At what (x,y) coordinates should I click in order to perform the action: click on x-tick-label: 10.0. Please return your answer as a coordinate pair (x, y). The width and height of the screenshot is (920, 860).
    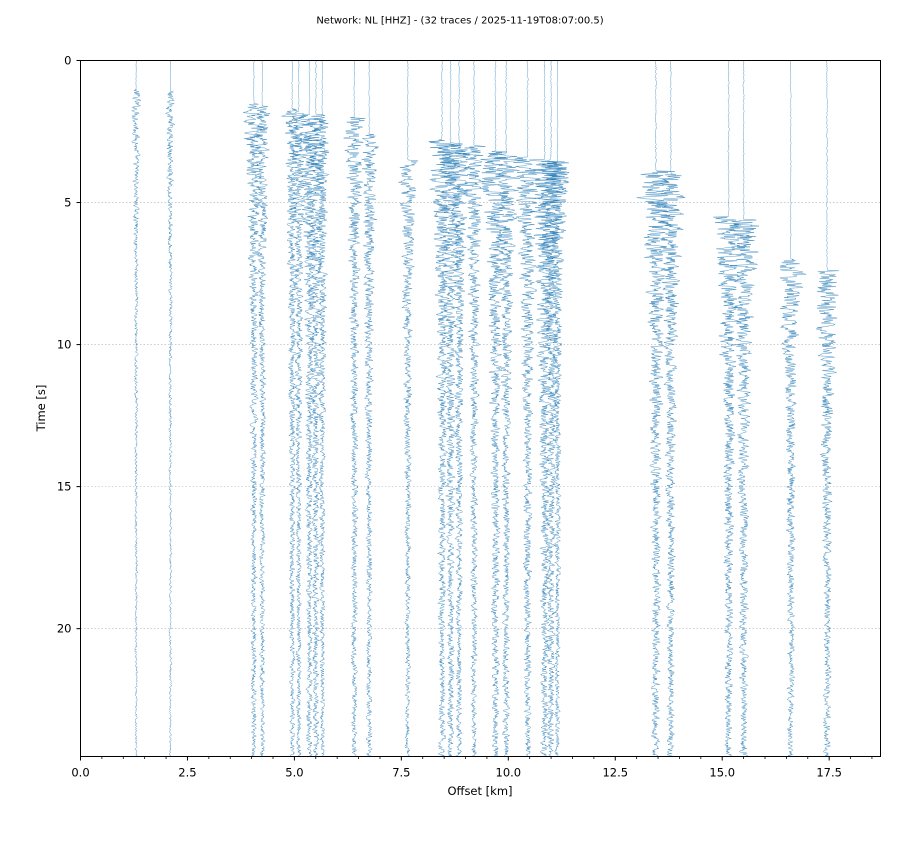
    Looking at the image, I should click on (509, 773).